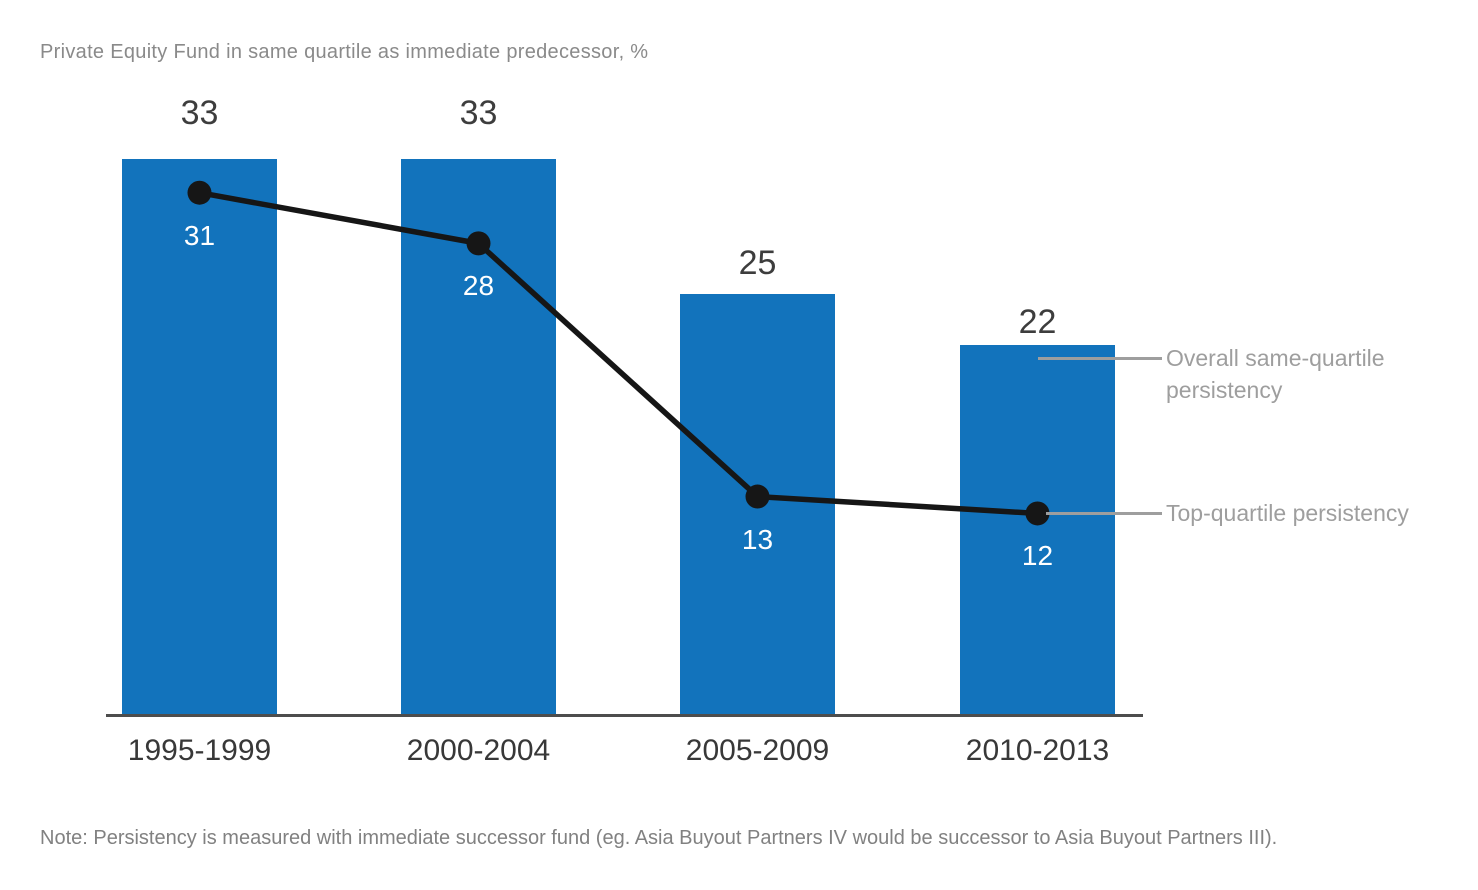 The width and height of the screenshot is (1478, 890). I want to click on x-axis-label: 2005-2009, so click(757, 750).